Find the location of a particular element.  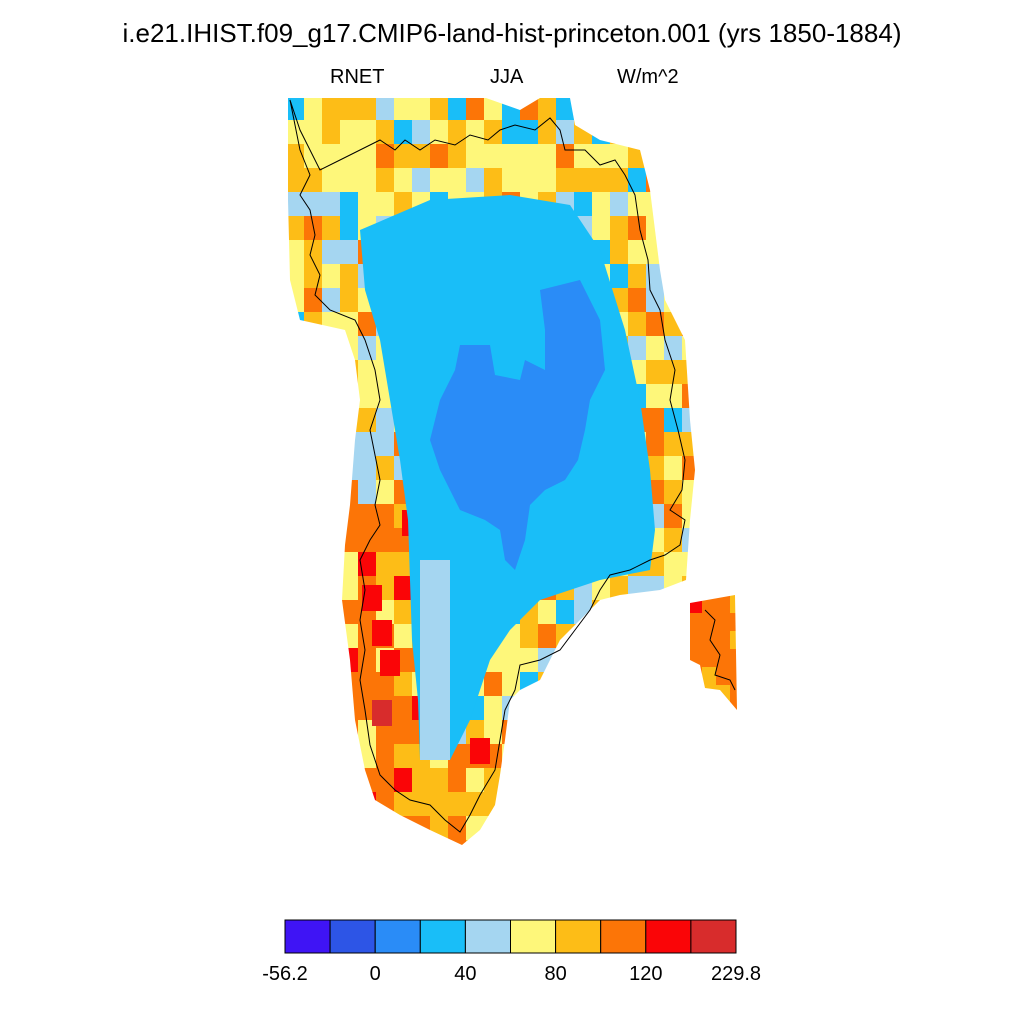

units-label: W/m^2 is located at coordinates (648, 77).